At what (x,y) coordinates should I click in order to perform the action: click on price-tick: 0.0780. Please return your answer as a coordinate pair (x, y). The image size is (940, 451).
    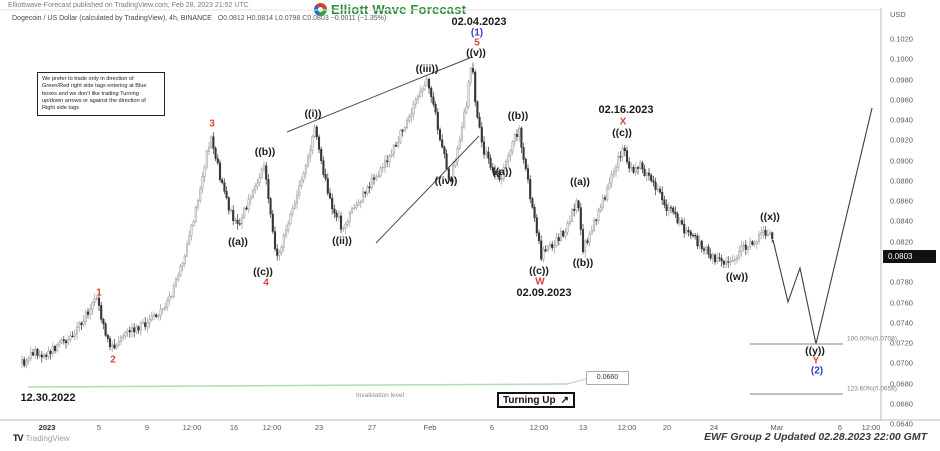
    Looking at the image, I should click on (901, 282).